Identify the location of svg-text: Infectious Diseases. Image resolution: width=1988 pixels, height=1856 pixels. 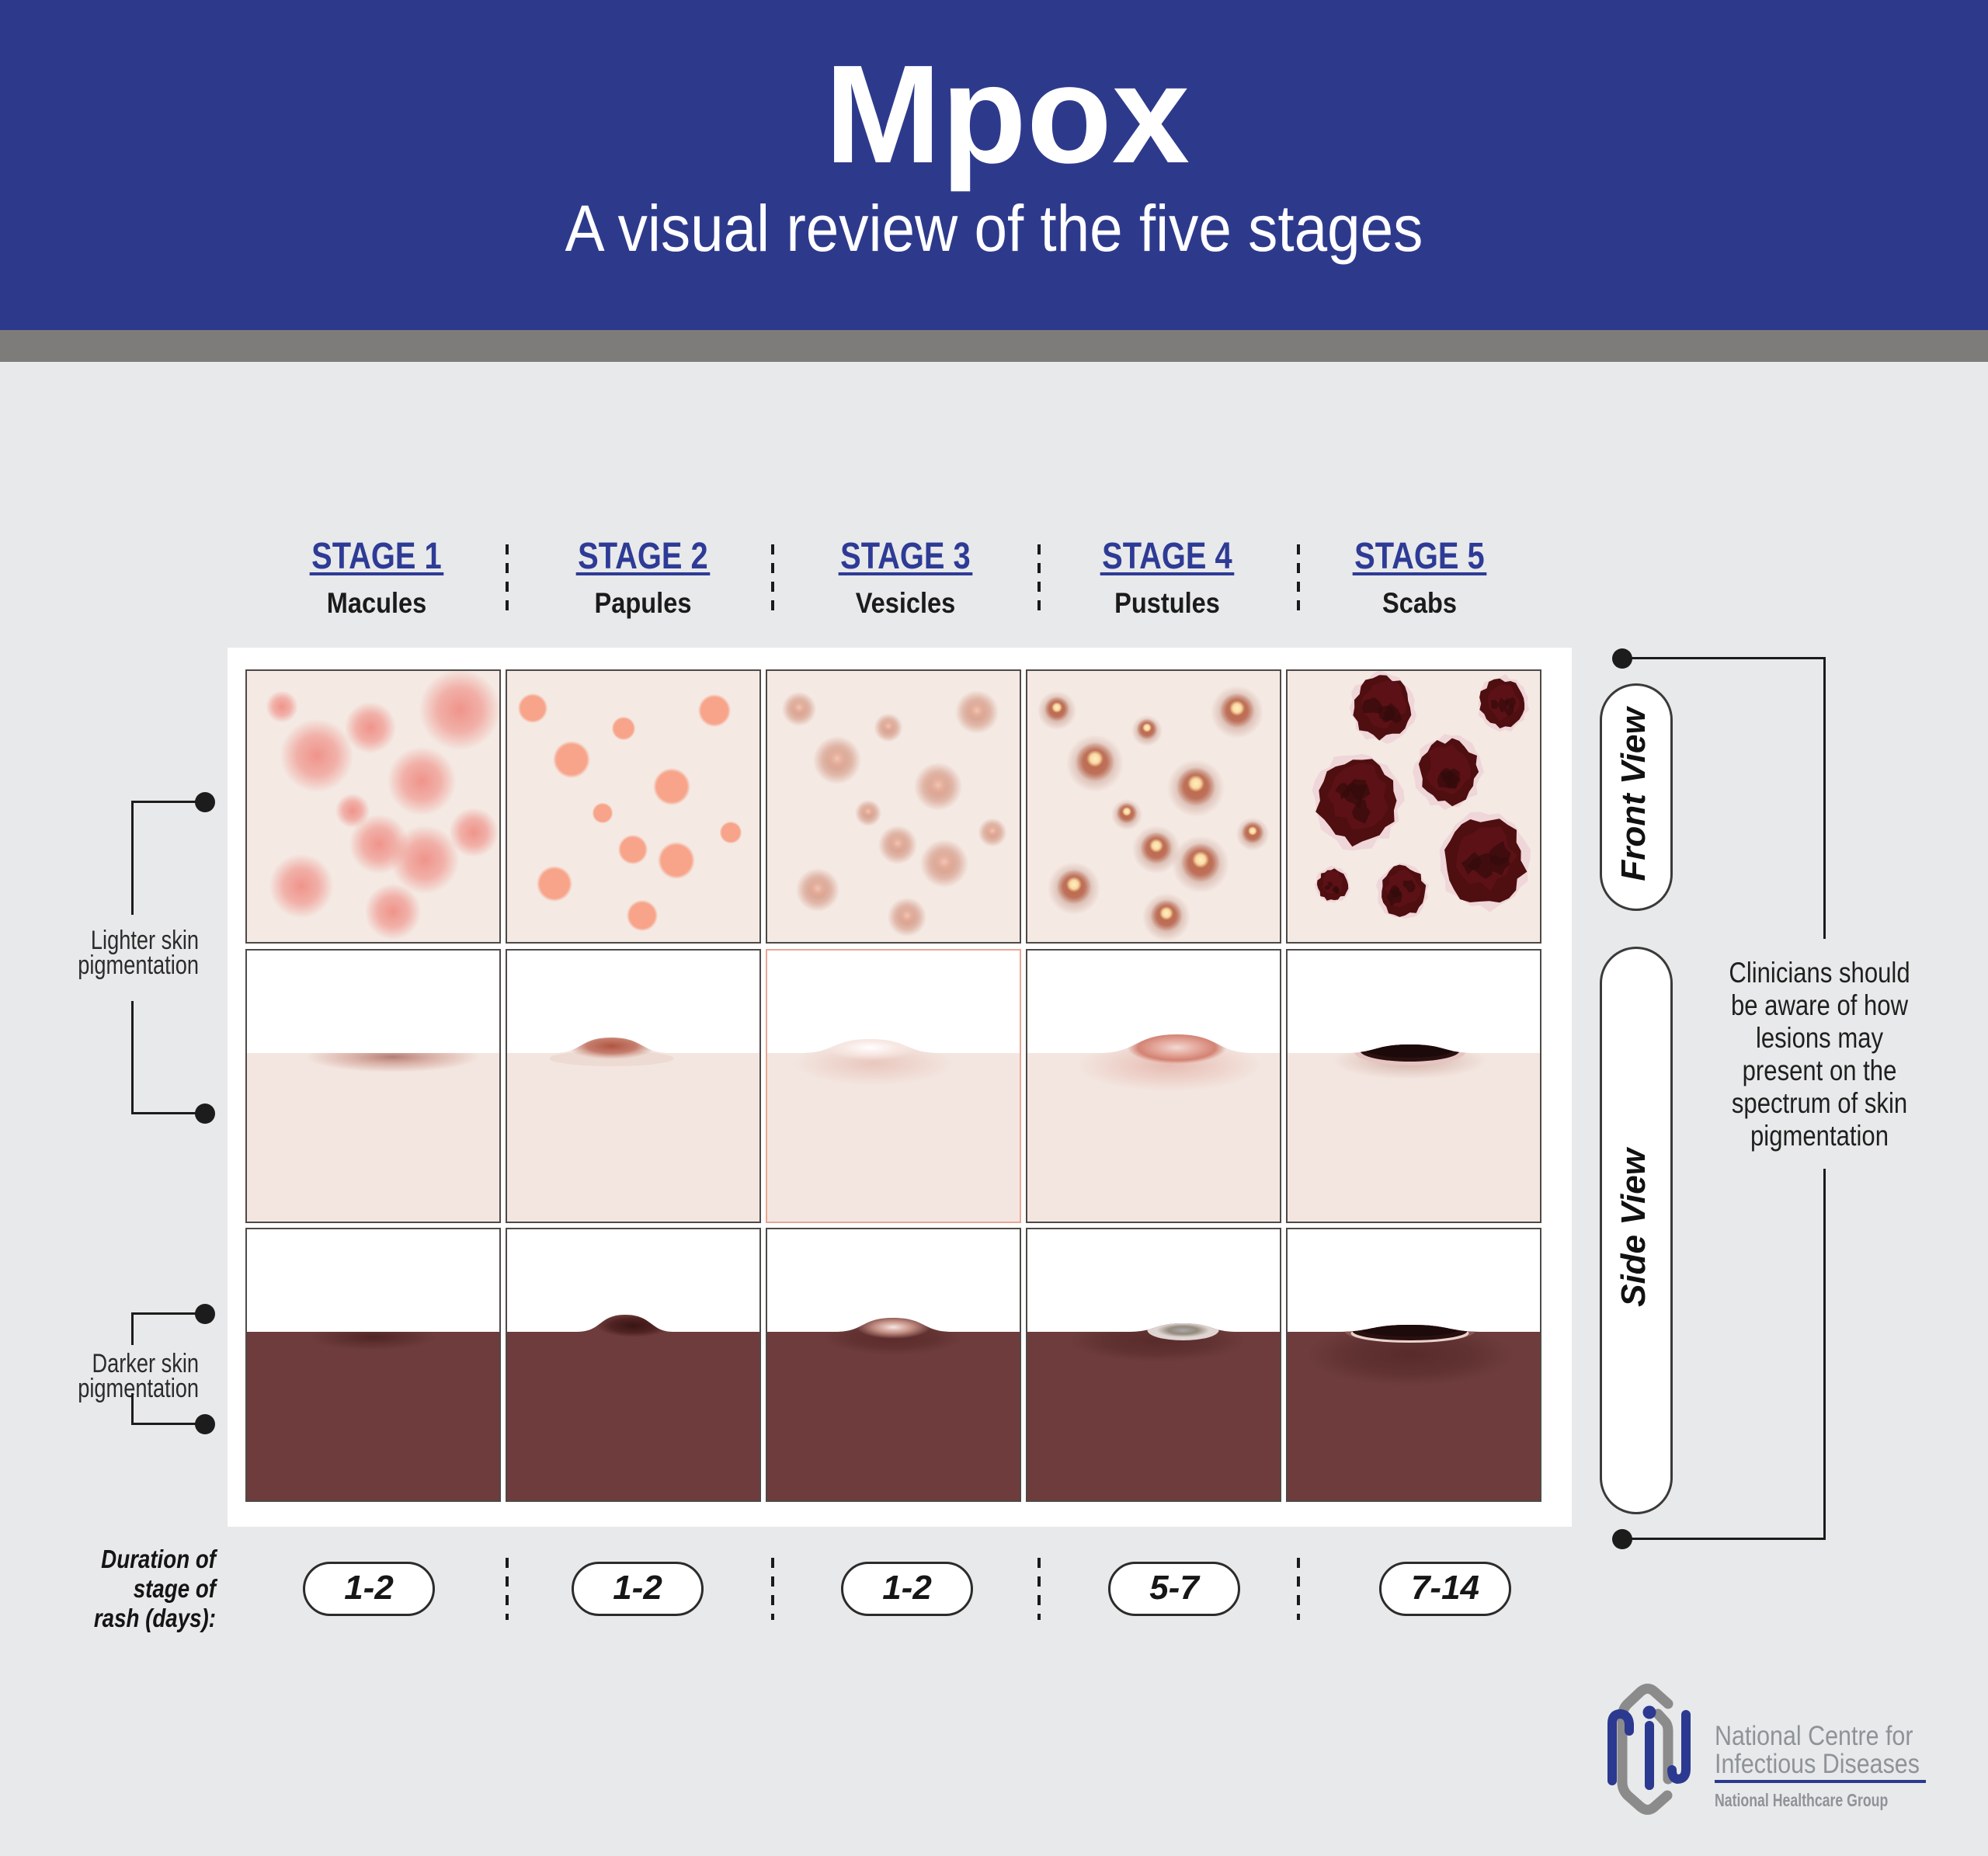
(1818, 1763).